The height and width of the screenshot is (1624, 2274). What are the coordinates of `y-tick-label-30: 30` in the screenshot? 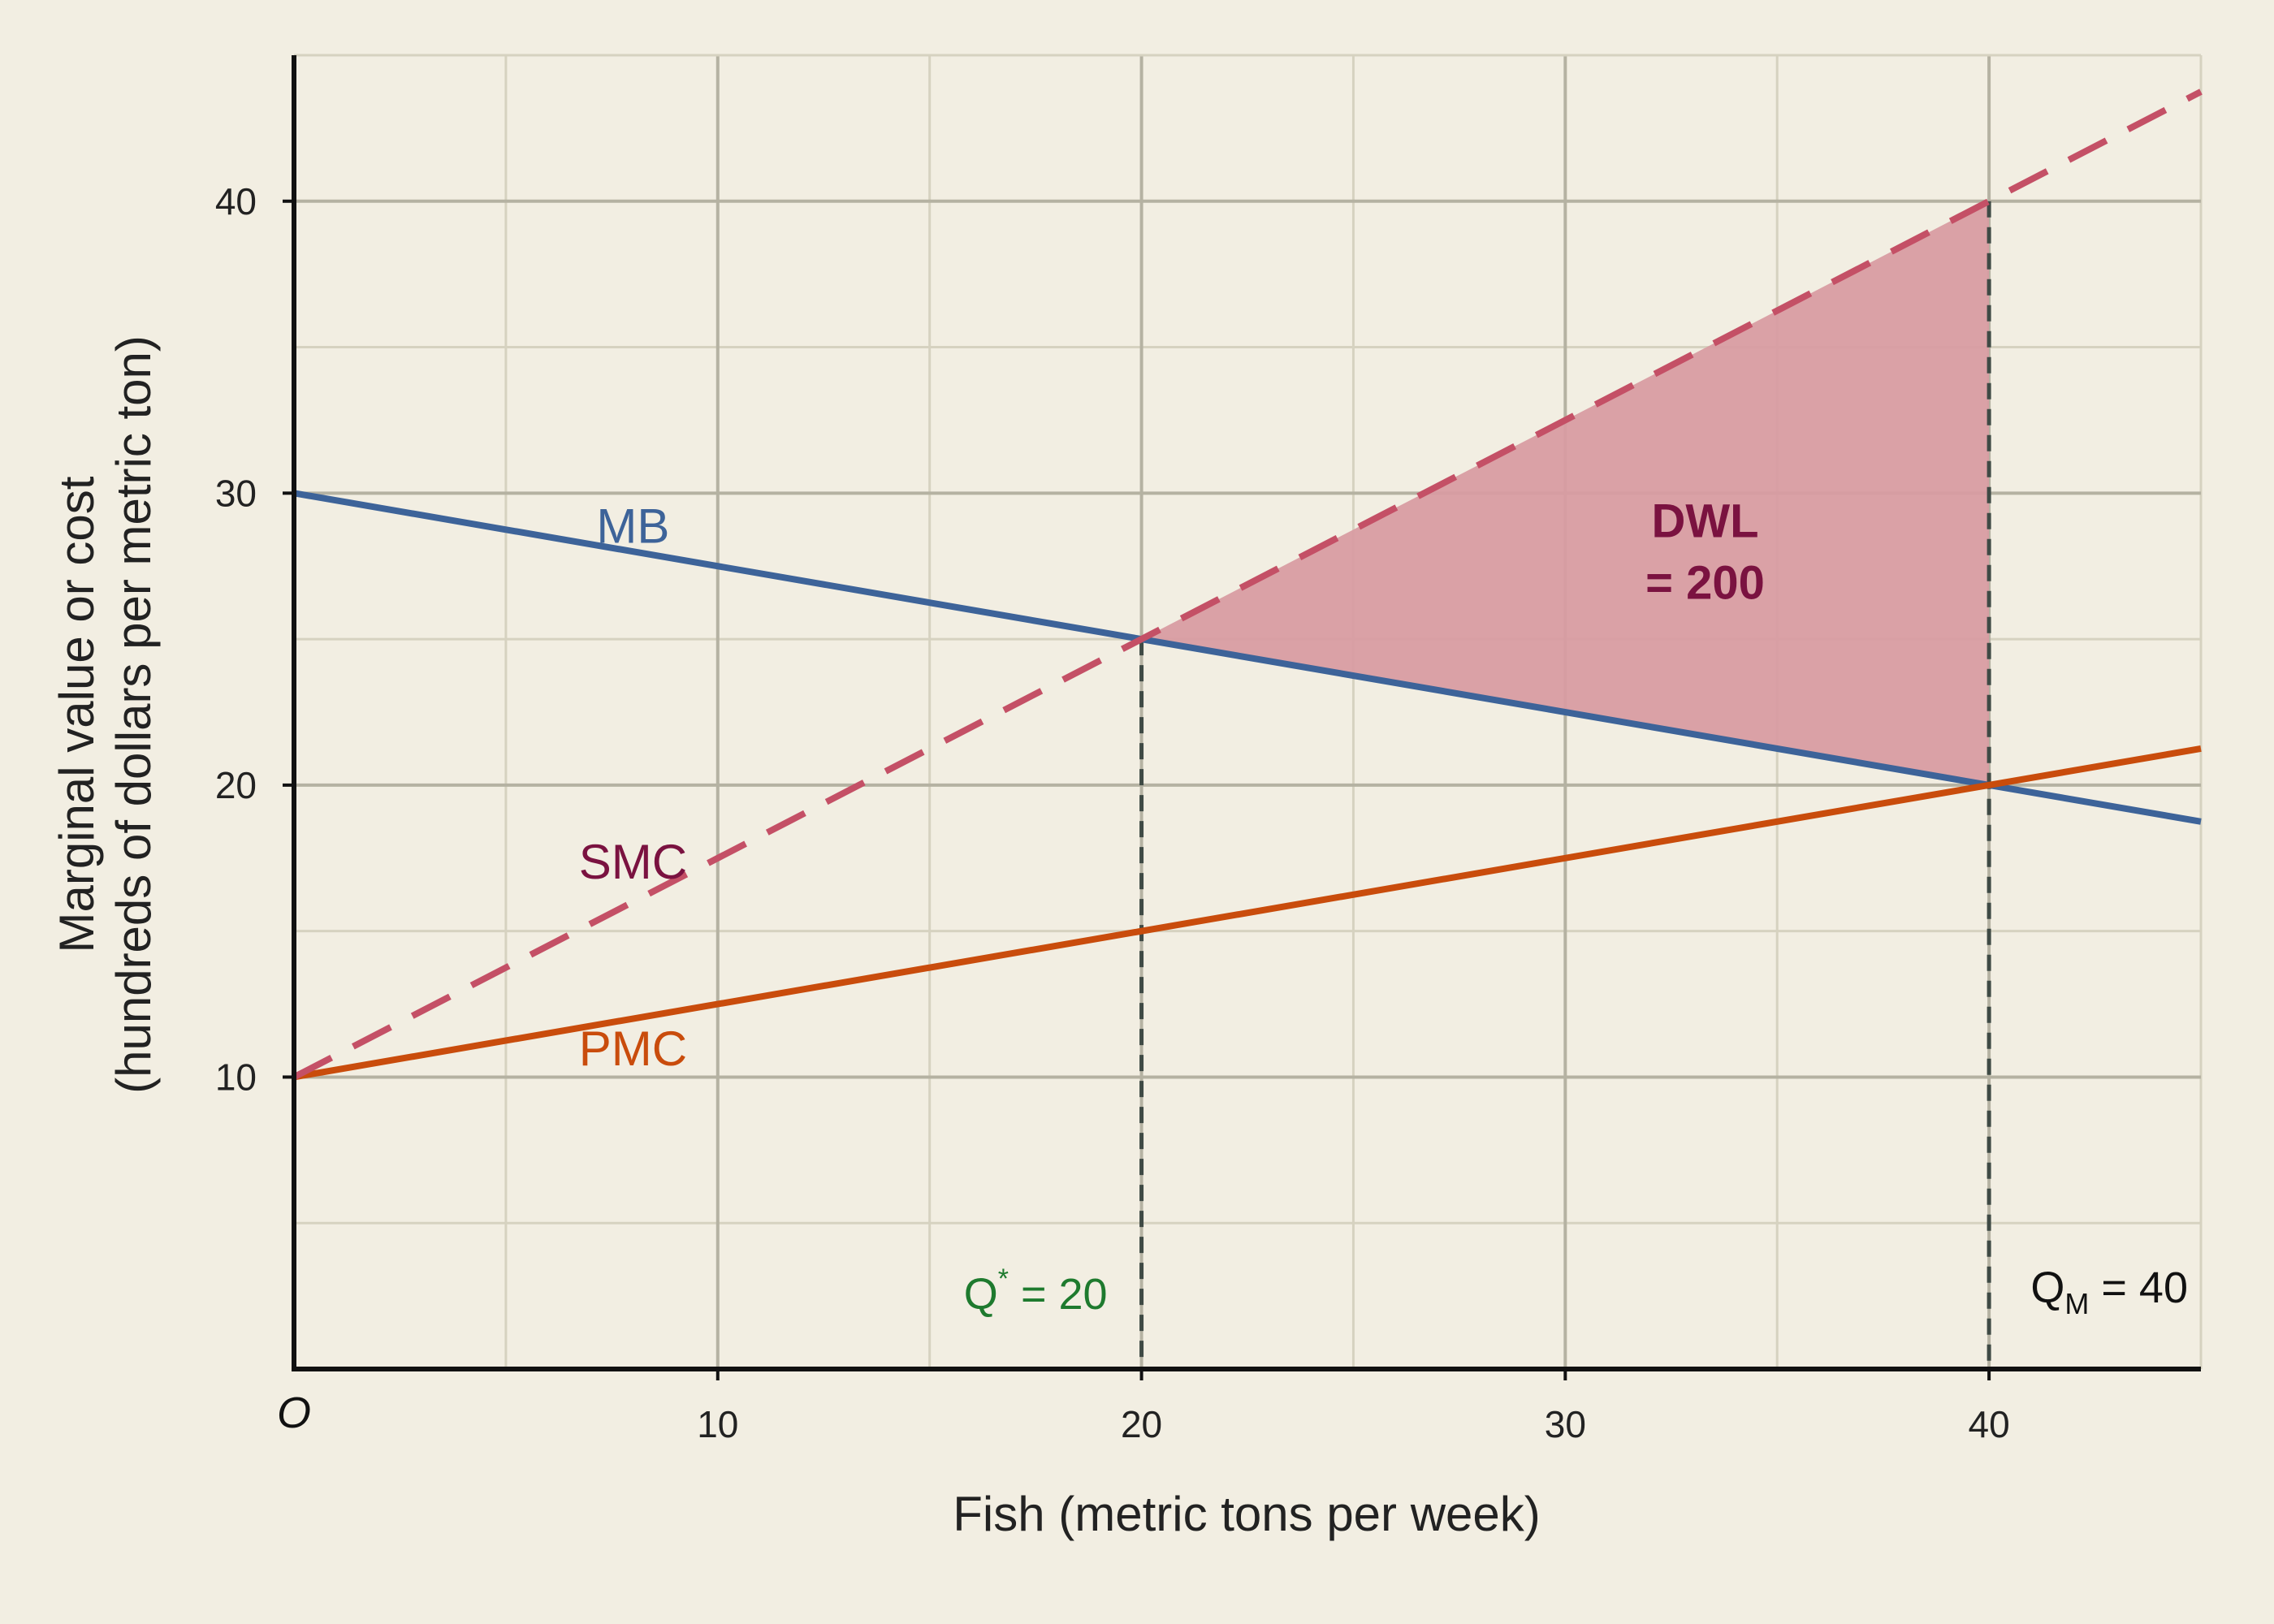 It's located at (236, 493).